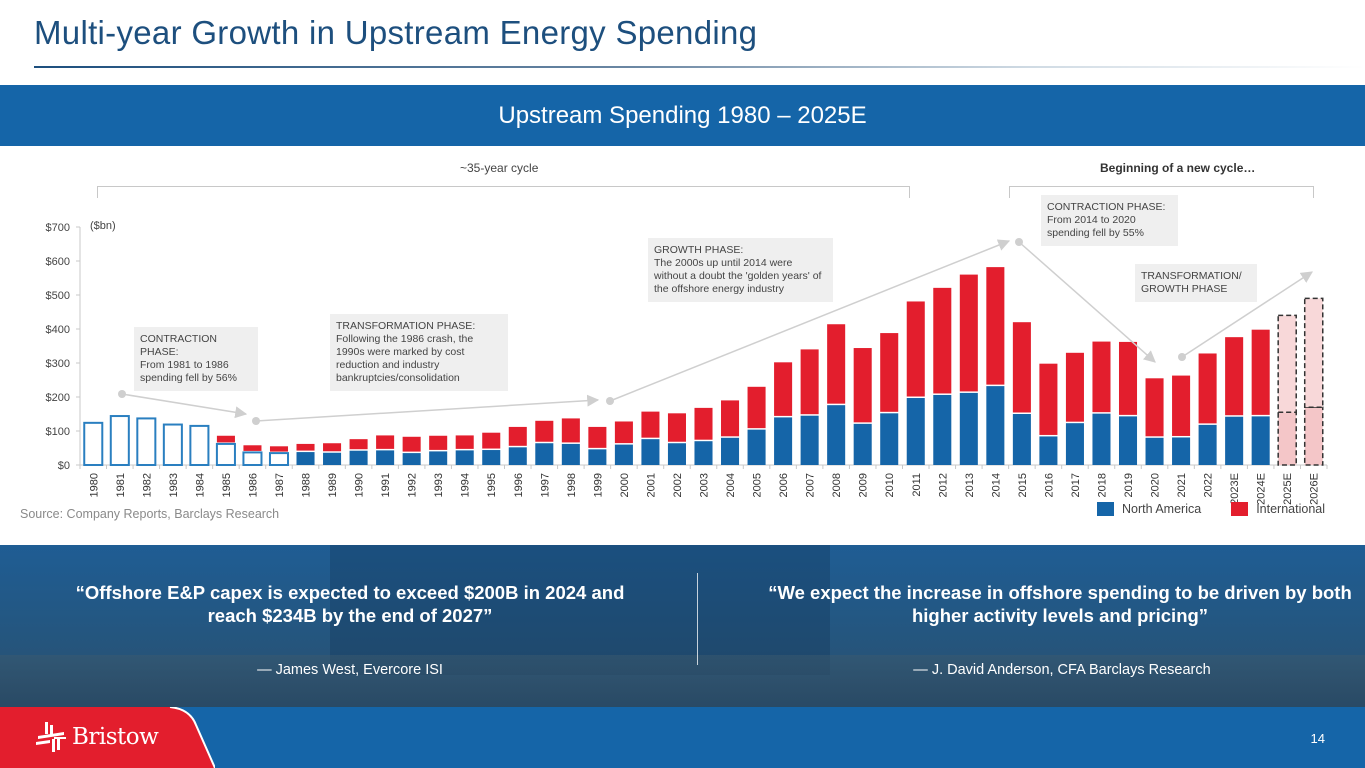  What do you see at coordinates (119, 441) in the screenshot?
I see `bar-north-america-1981` at bounding box center [119, 441].